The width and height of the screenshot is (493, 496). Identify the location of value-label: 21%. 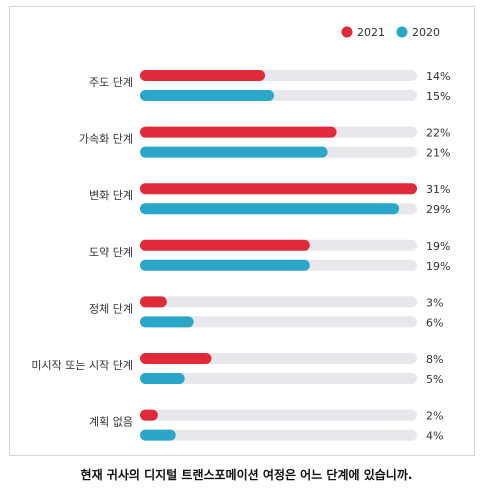
(438, 153).